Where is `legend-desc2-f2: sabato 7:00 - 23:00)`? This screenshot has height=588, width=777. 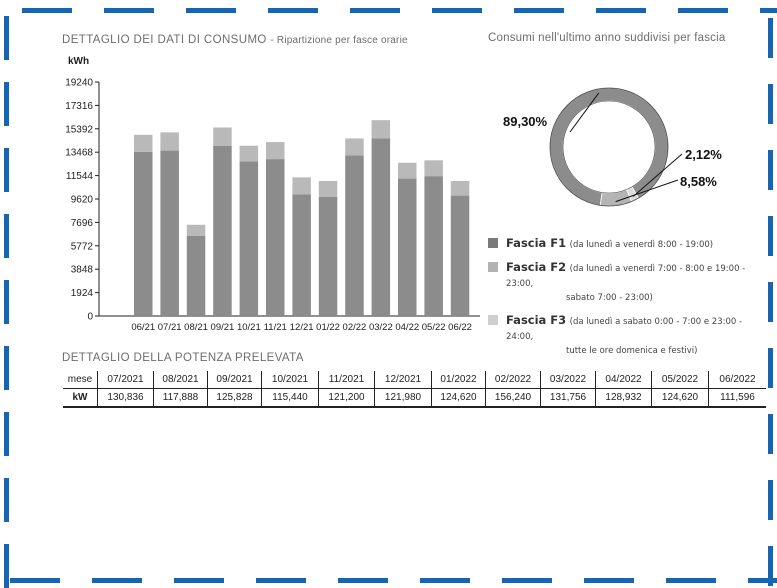
legend-desc2-f2: sabato 7:00 - 23:00) is located at coordinates (609, 298).